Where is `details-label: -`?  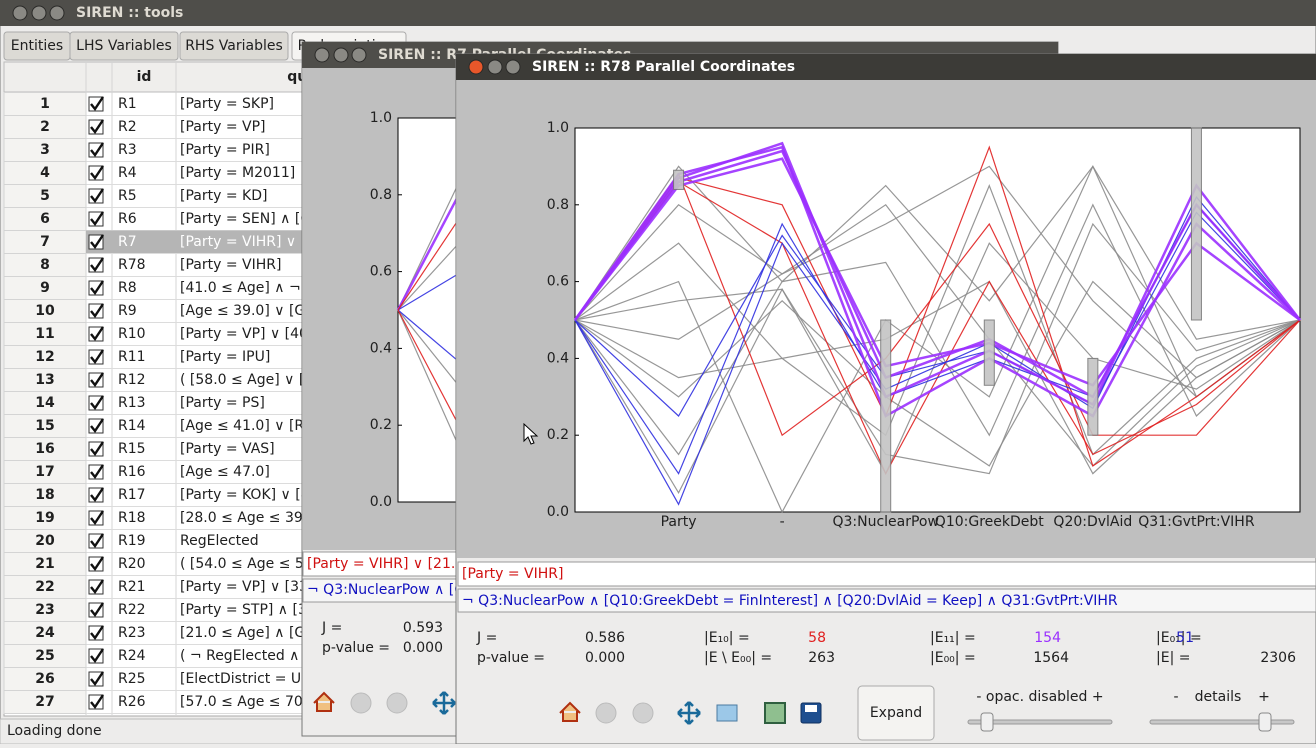 details-label: - is located at coordinates (1175, 697).